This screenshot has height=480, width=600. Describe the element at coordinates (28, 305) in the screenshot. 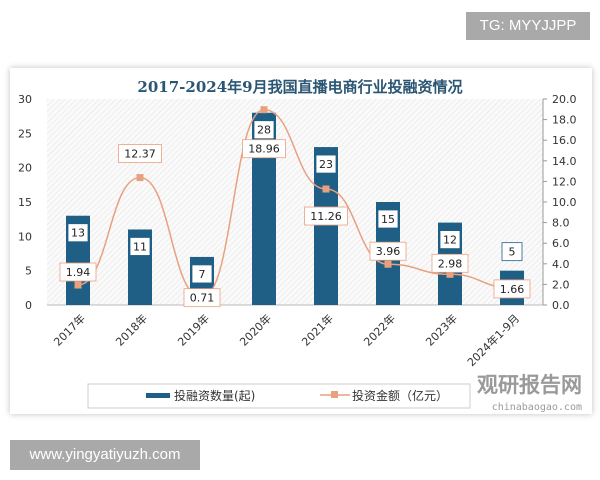

I see `y-left-tick: 0` at that location.